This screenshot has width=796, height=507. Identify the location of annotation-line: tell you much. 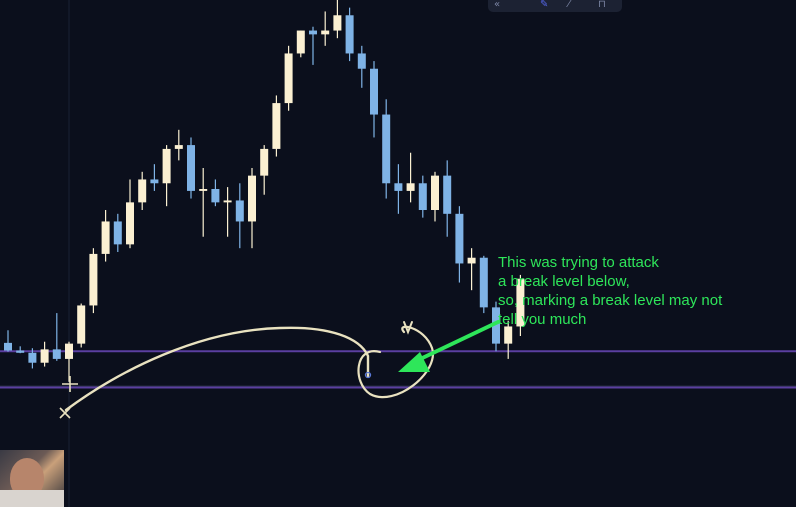
(643, 319).